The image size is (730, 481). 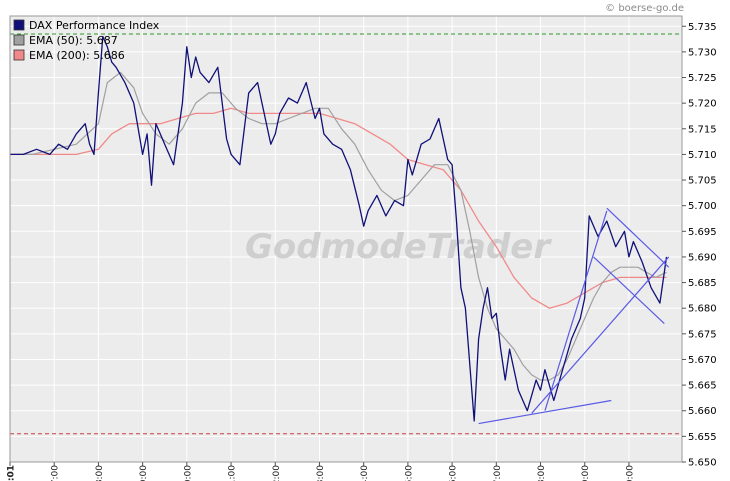 I want to click on y-tick-label: 5.690, so click(x=702, y=257).